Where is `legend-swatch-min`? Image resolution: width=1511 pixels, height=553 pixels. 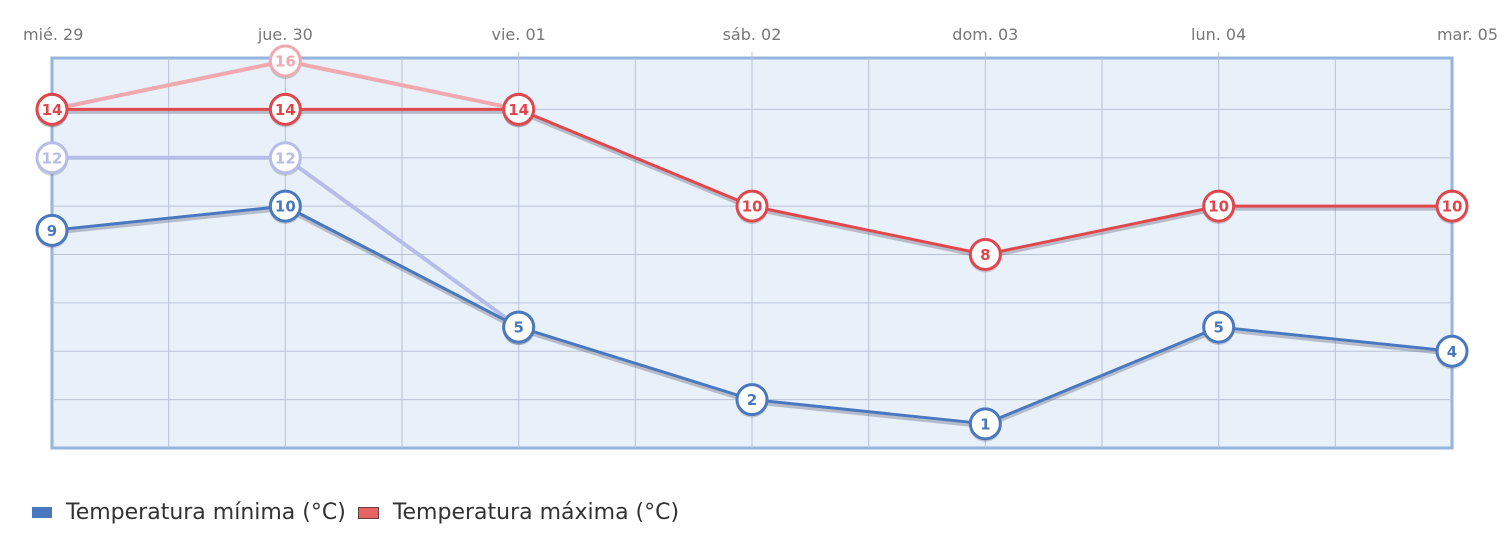
legend-swatch-min is located at coordinates (42, 512).